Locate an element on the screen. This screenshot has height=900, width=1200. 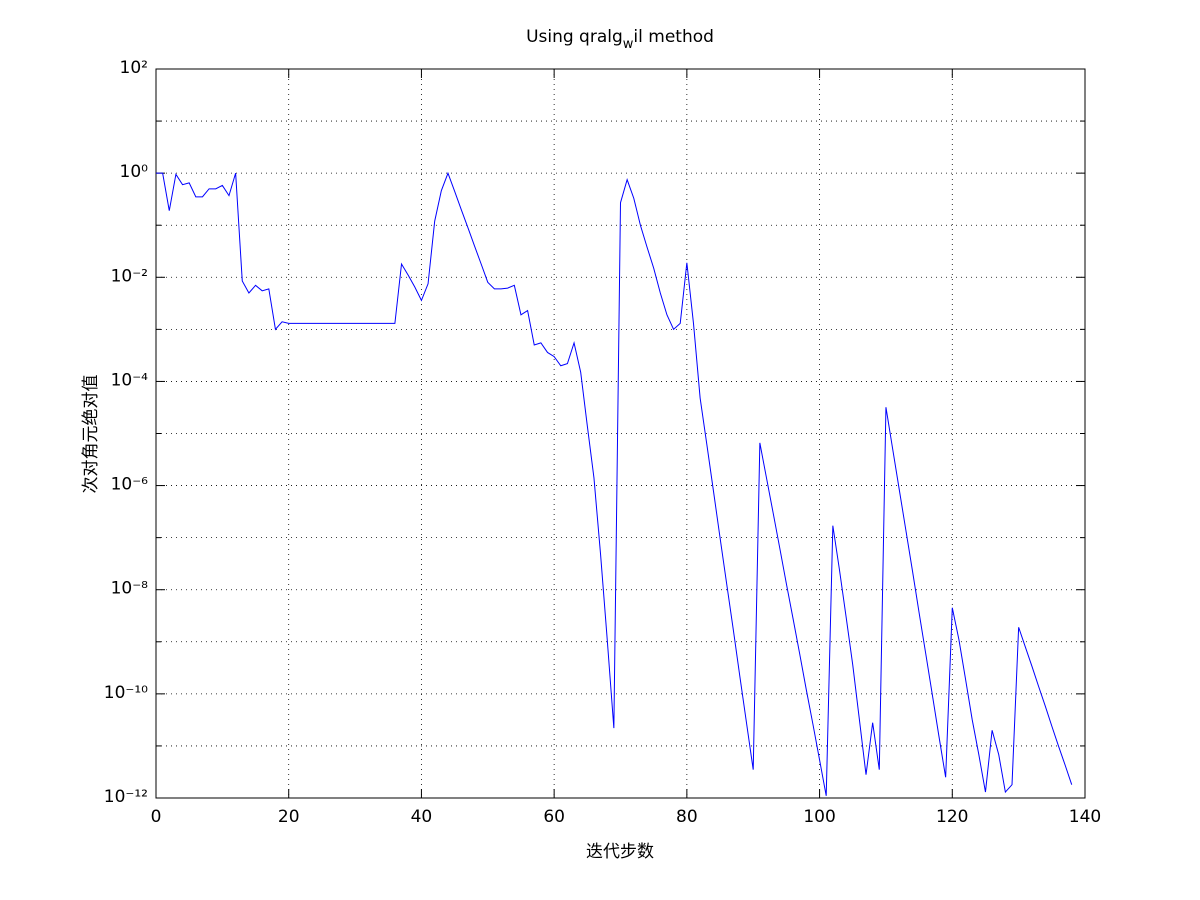
x-tick-label: 120 is located at coordinates (952, 817).